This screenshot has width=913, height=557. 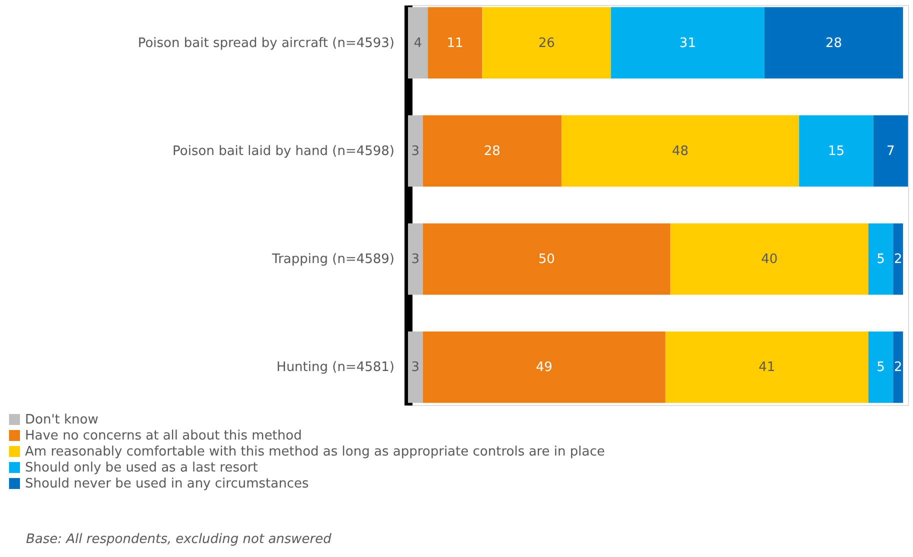 What do you see at coordinates (167, 484) in the screenshot?
I see `legend-label: Should never be used in any circumstances` at bounding box center [167, 484].